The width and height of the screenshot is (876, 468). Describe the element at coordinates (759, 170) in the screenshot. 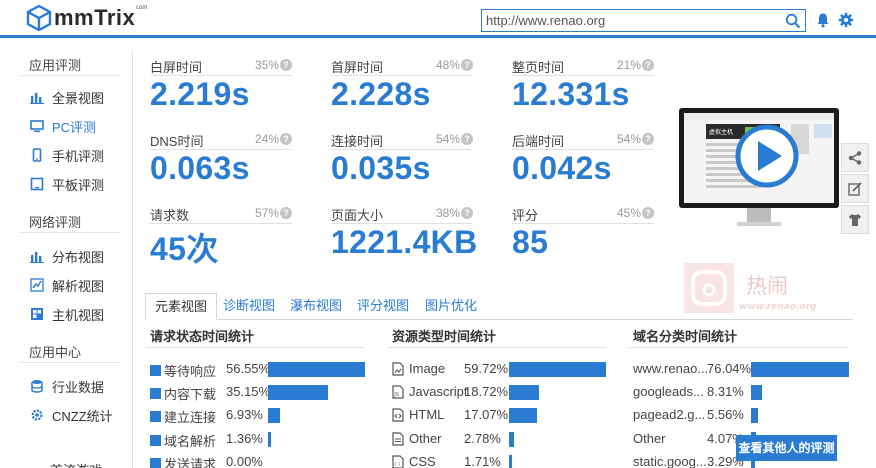

I see `page-preview-monitor: 虚拟主机` at that location.